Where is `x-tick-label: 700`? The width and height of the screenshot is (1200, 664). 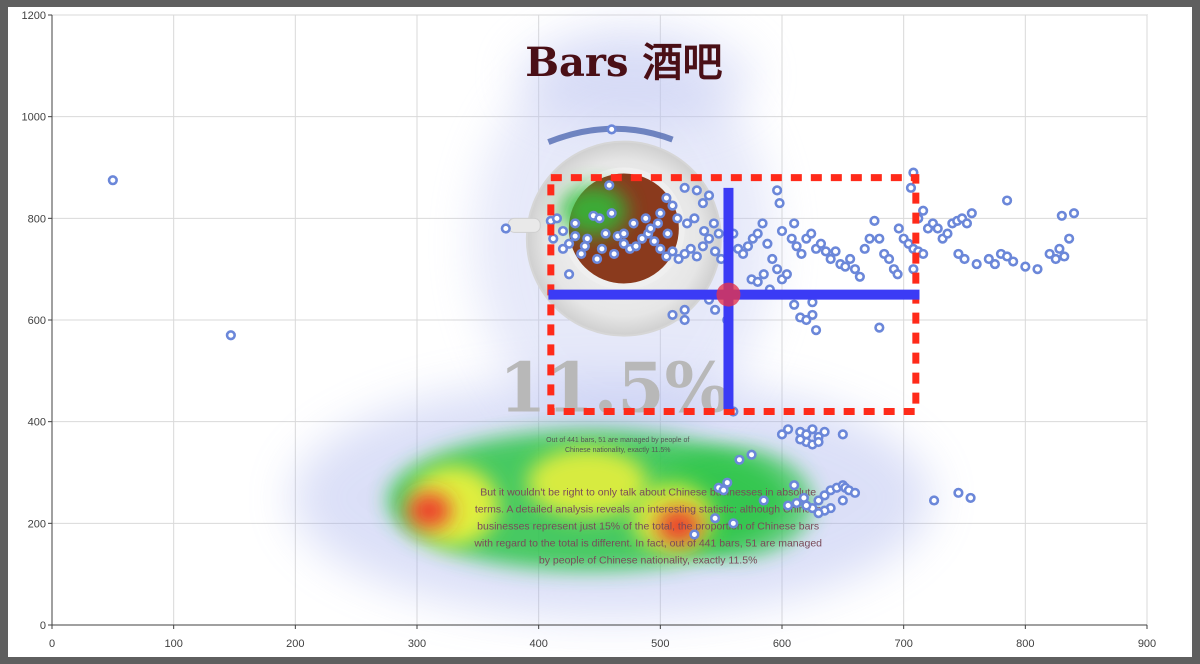
x-tick-label: 700 is located at coordinates (903, 644).